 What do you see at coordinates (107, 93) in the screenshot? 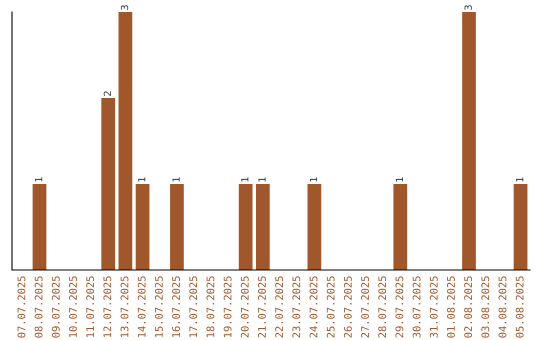
I see `data-label: 2` at bounding box center [107, 93].